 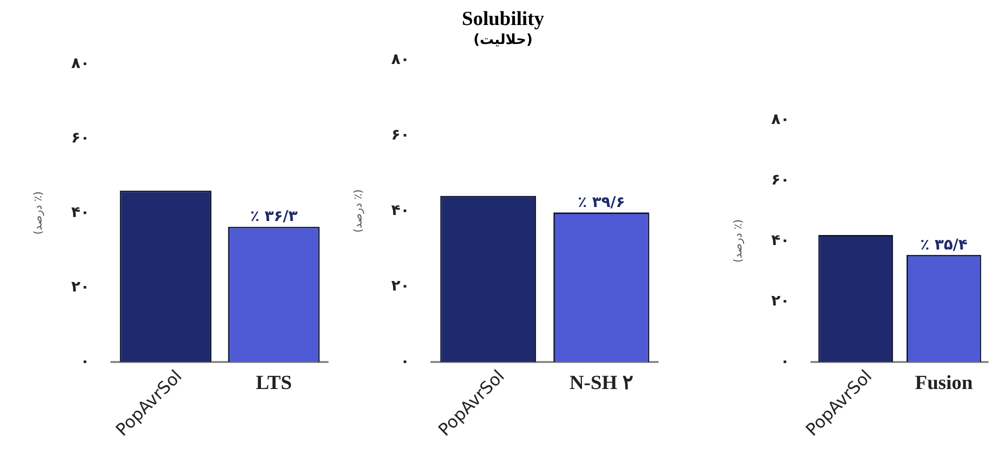 I want to click on data-label: ۳۹/۶ ٪, so click(x=602, y=201).